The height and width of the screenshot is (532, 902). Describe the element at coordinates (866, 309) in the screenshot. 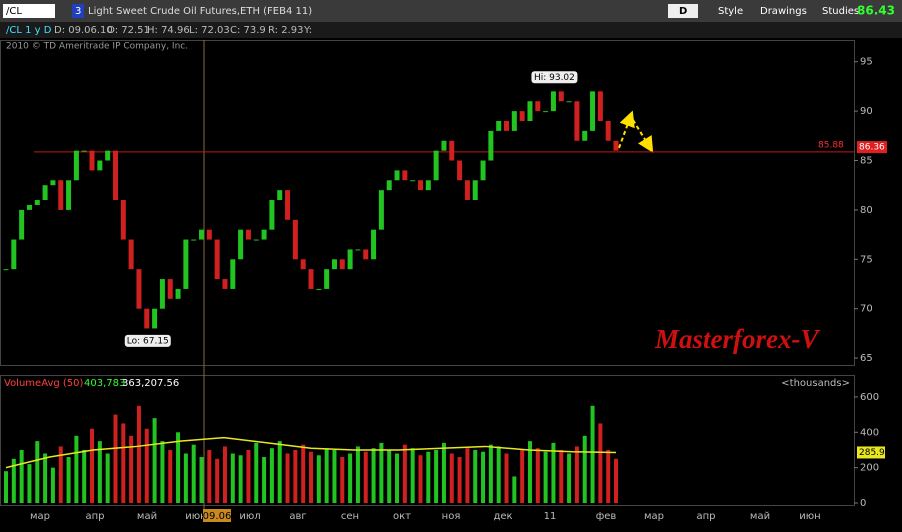

I see `y-tick-label: 70` at that location.